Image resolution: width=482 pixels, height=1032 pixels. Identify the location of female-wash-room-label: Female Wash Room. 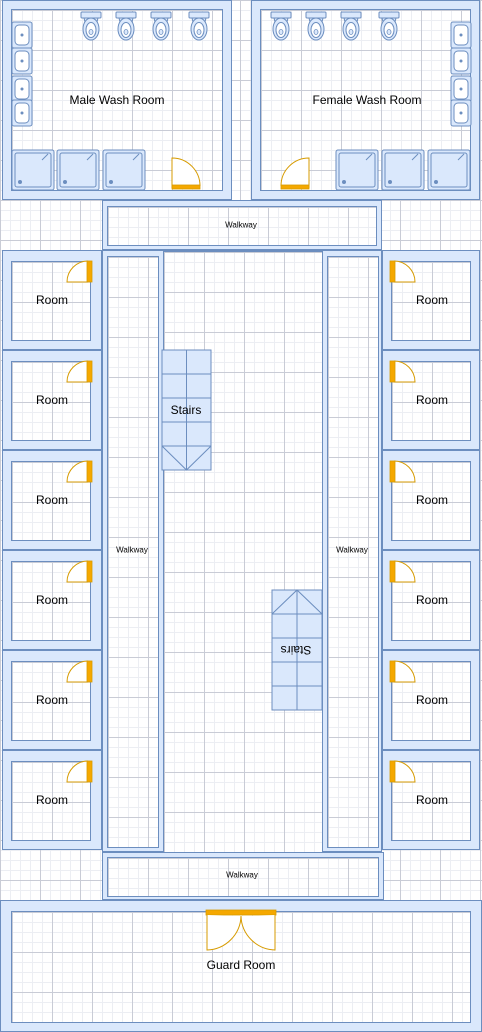
(367, 100).